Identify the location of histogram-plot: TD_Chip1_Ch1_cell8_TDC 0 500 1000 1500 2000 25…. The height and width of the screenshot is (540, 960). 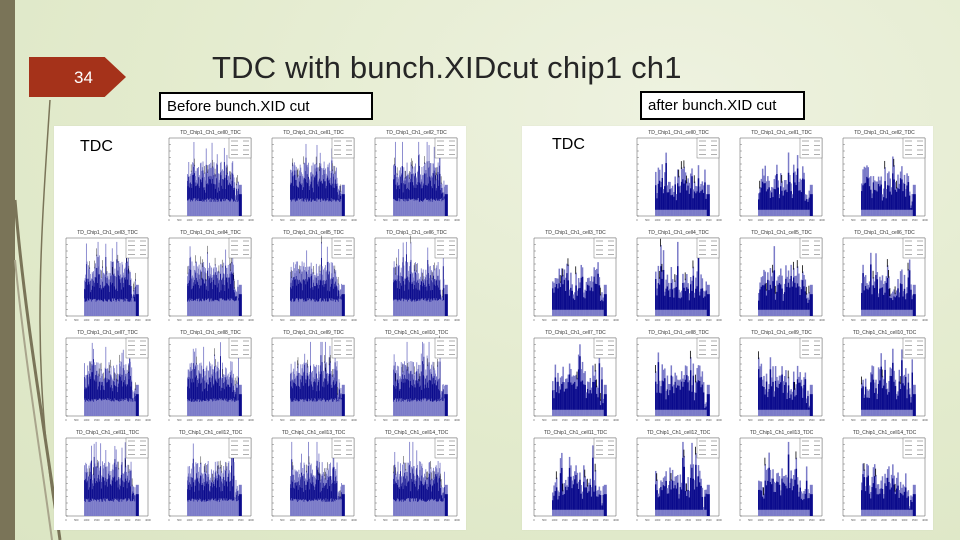
(210, 378).